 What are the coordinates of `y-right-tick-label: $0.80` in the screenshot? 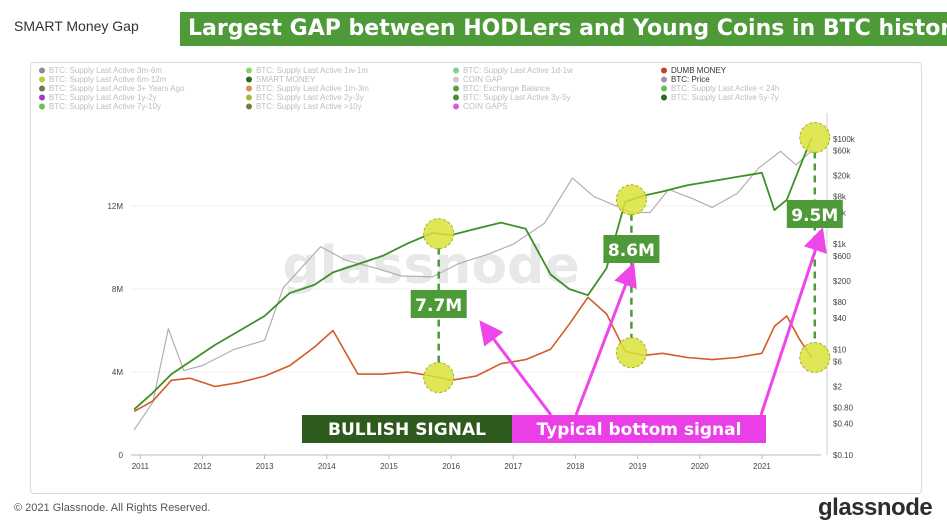 It's located at (843, 407).